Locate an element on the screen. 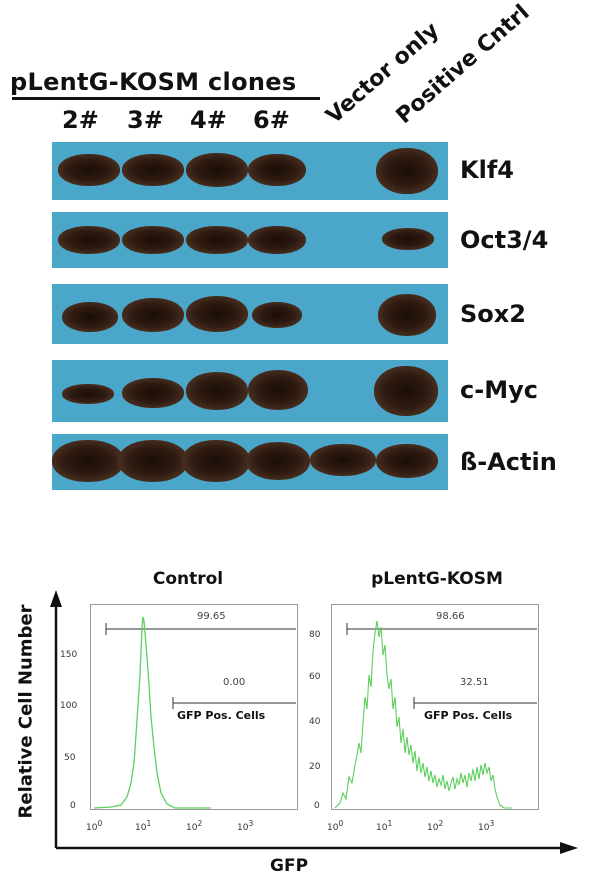 The height and width of the screenshot is (896, 600). lane-label-4: 4# is located at coordinates (208, 120).